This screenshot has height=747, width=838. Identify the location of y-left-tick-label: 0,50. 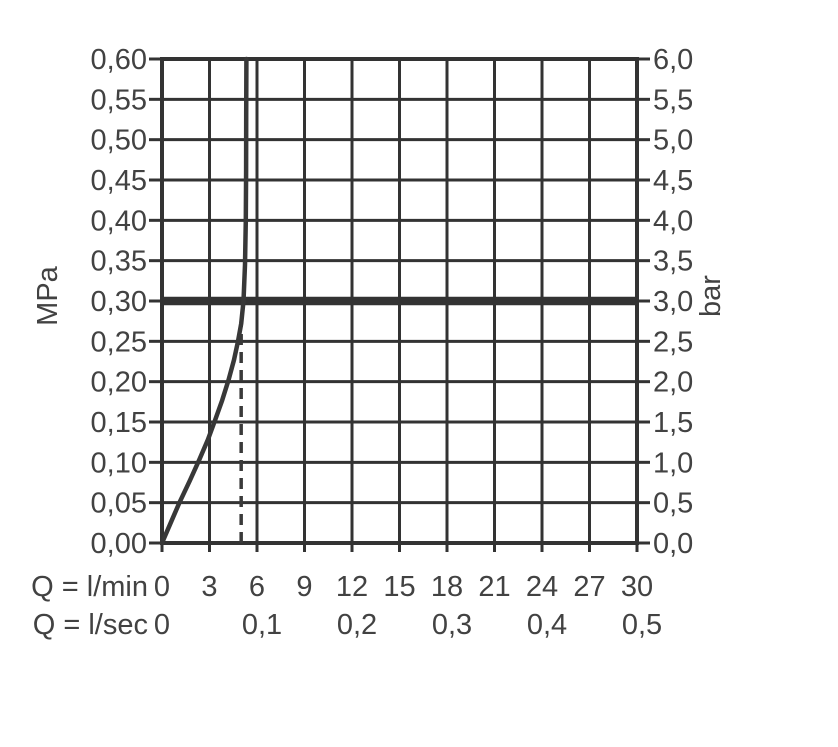
(119, 141).